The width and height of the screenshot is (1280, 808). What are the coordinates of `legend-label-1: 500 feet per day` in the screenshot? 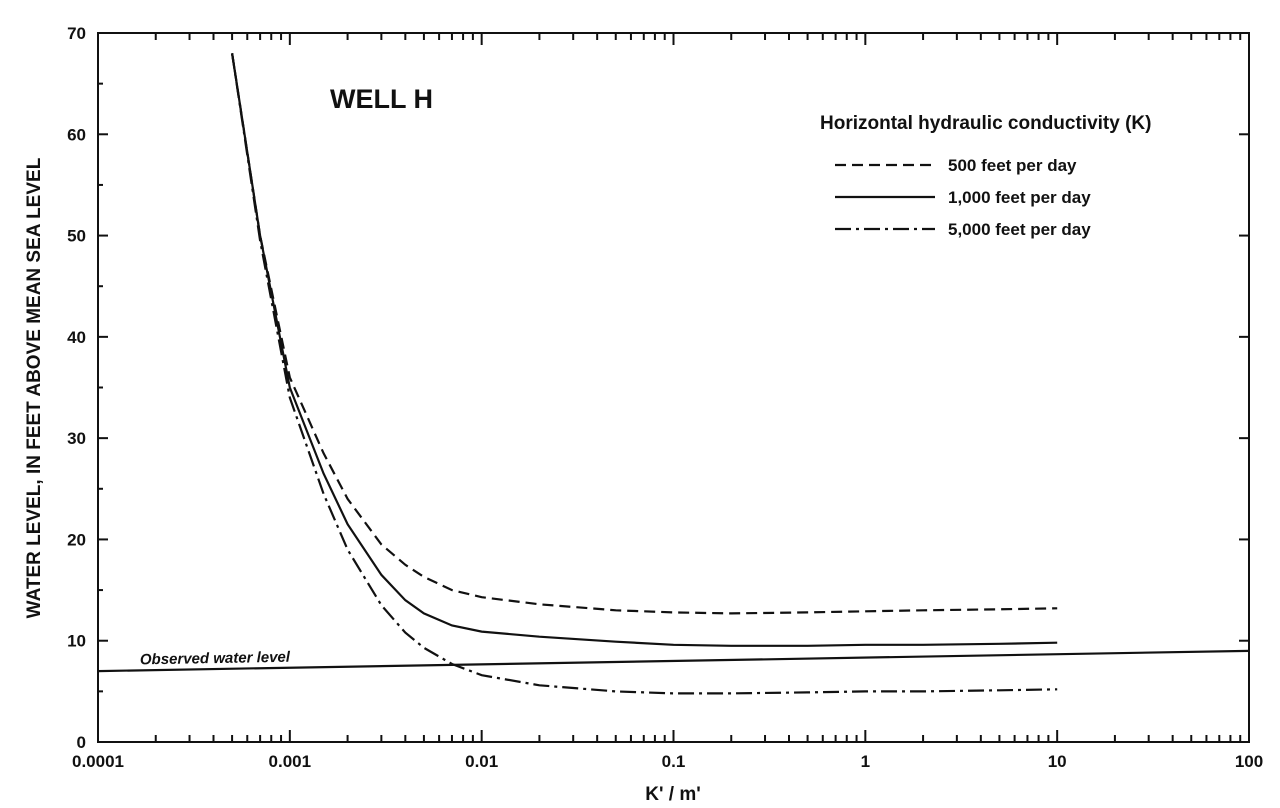 It's located at (1012, 165).